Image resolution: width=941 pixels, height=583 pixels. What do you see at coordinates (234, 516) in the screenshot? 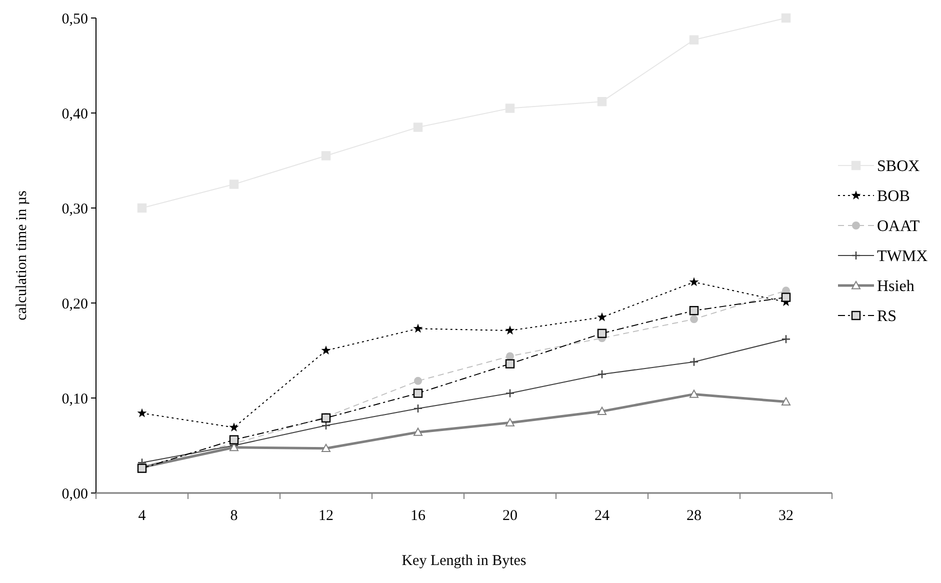
I see `x-tick-label: 8` at bounding box center [234, 516].